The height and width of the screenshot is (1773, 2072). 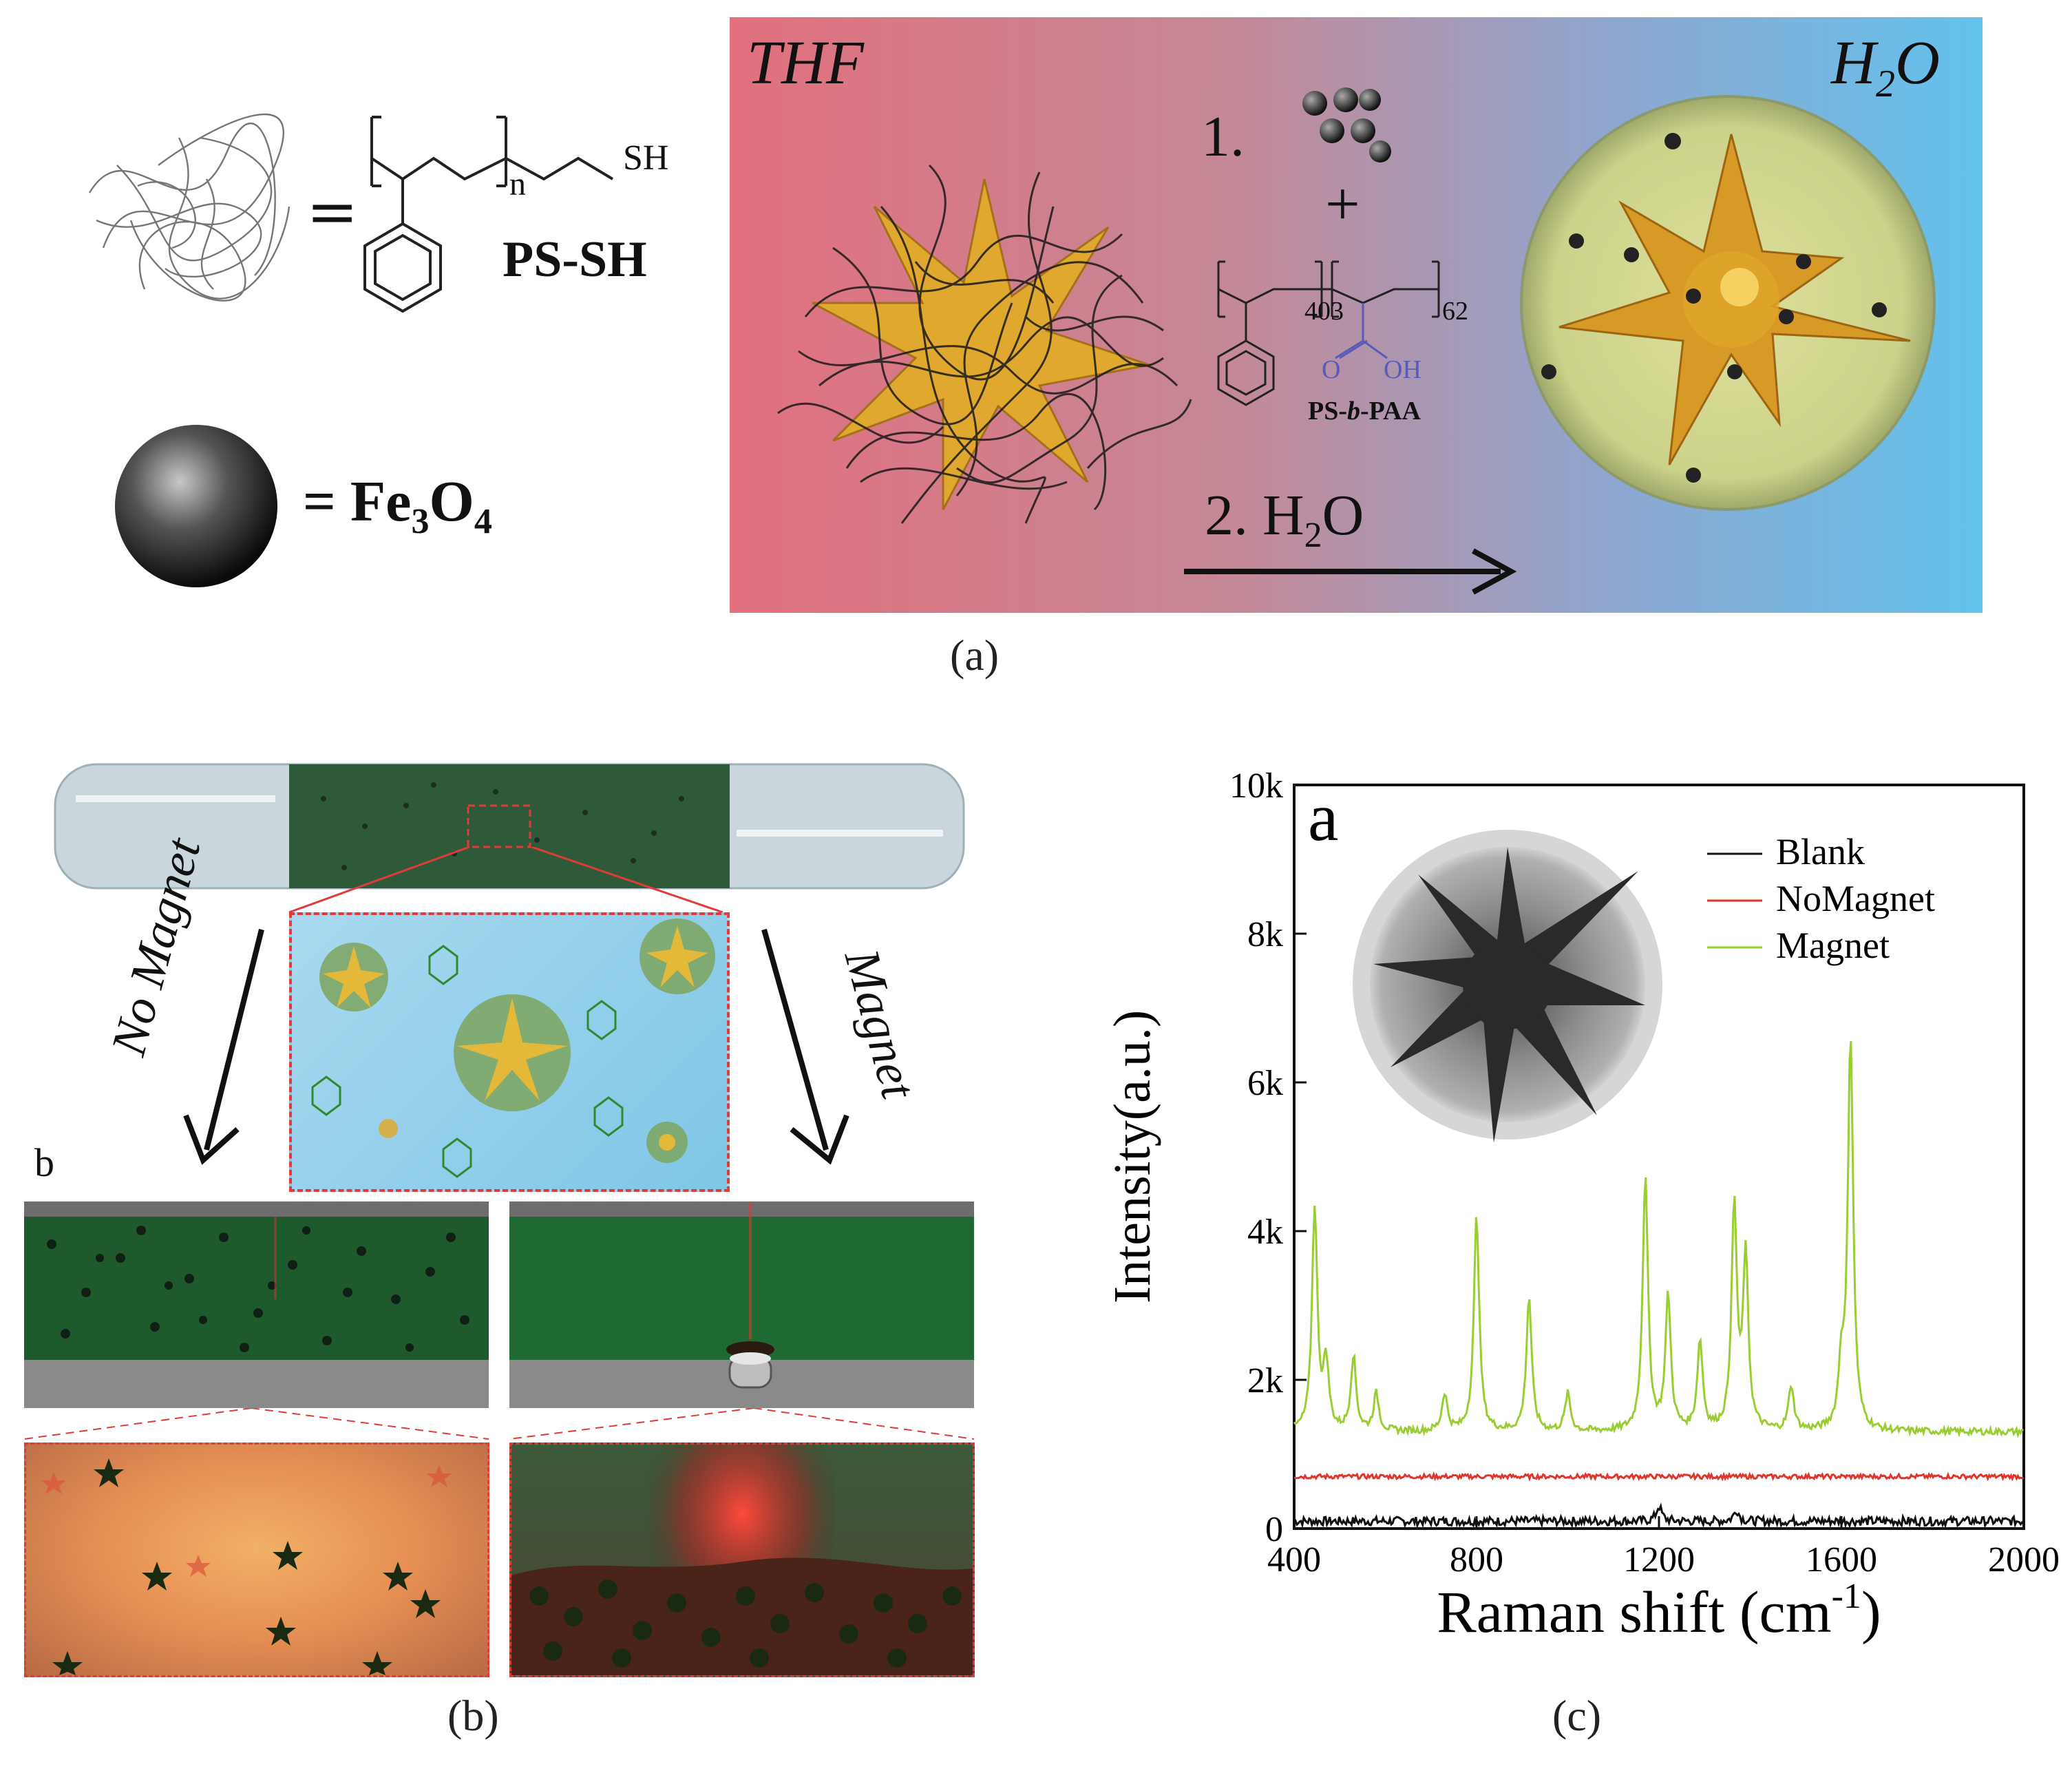 I want to click on dispersed-particles, so click(x=258, y=1284).